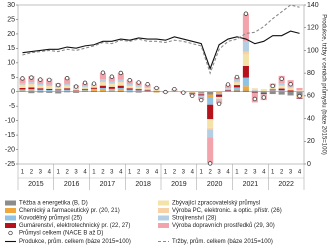 The image size is (330, 248). I want to click on y-tick-label: 20, so click(11, 34).